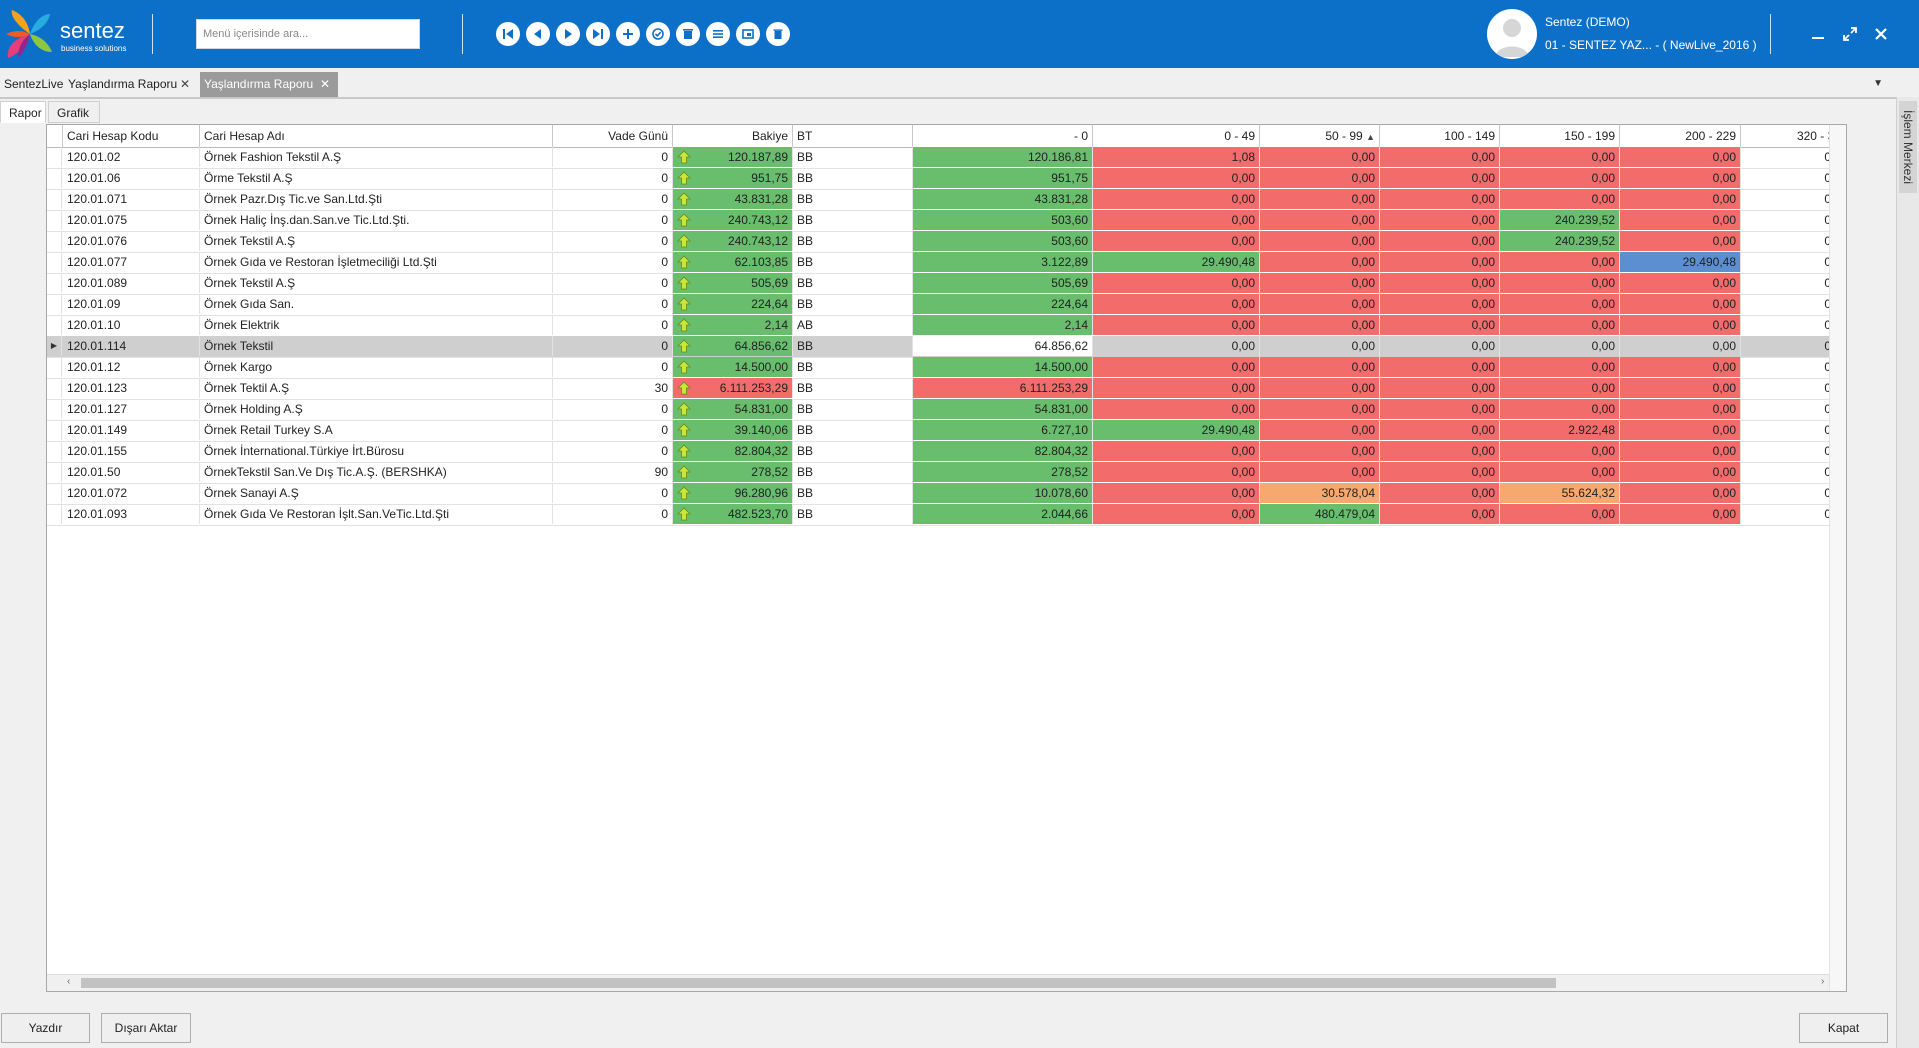  I want to click on cell-bakiye: 43.831,28, so click(733, 199).